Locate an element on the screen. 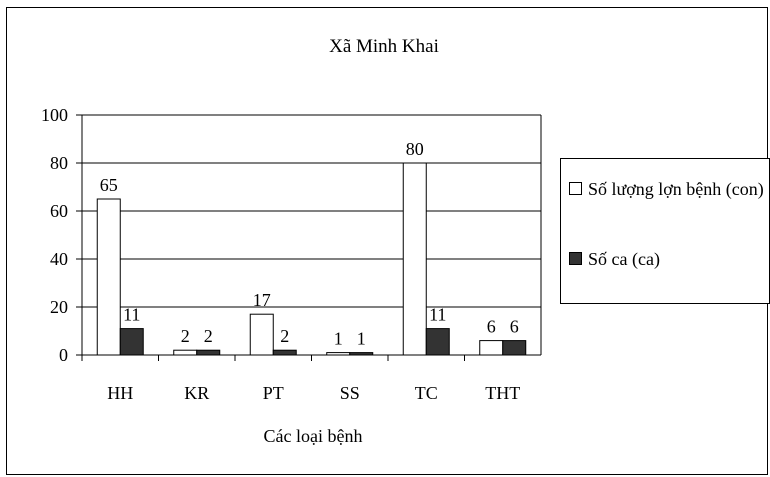 The image size is (770, 477). y-tick-label: 80 is located at coordinates (59, 163).